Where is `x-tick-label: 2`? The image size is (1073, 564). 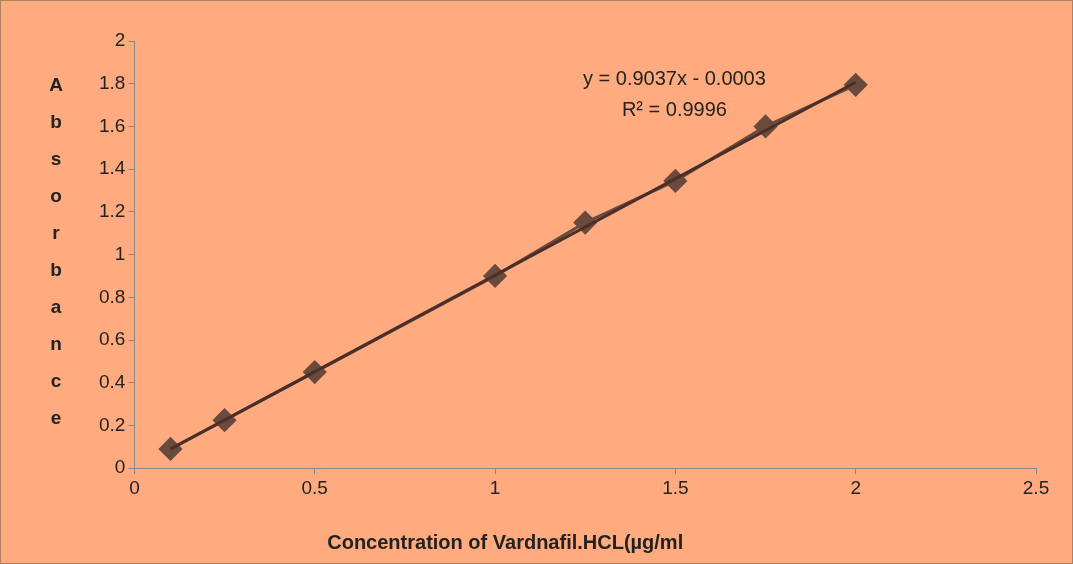
x-tick-label: 2 is located at coordinates (855, 487).